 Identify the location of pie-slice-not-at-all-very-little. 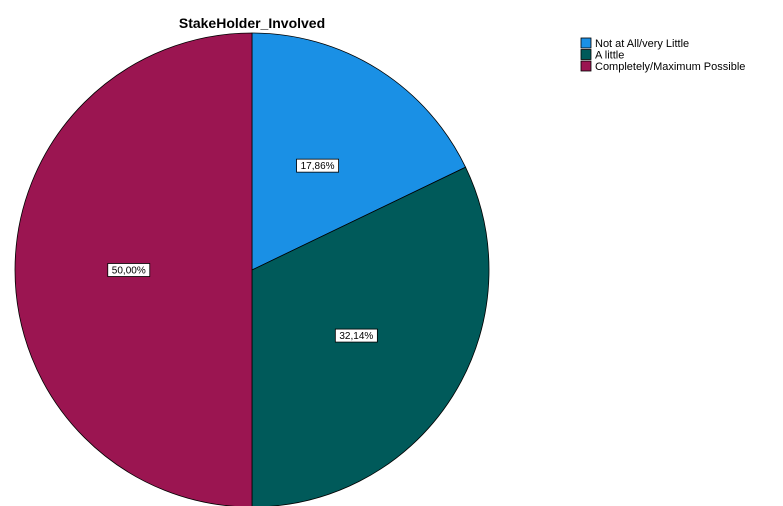
(359, 151).